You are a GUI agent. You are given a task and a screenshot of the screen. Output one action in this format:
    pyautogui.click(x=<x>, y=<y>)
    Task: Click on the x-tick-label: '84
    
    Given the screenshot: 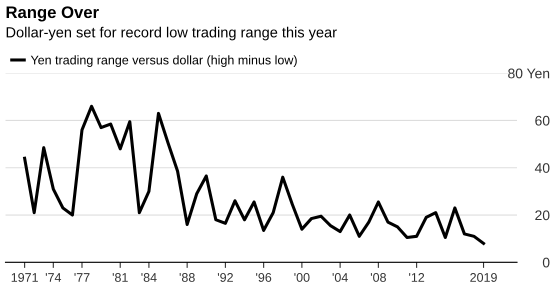 What is the action you would take?
    pyautogui.click(x=149, y=277)
    